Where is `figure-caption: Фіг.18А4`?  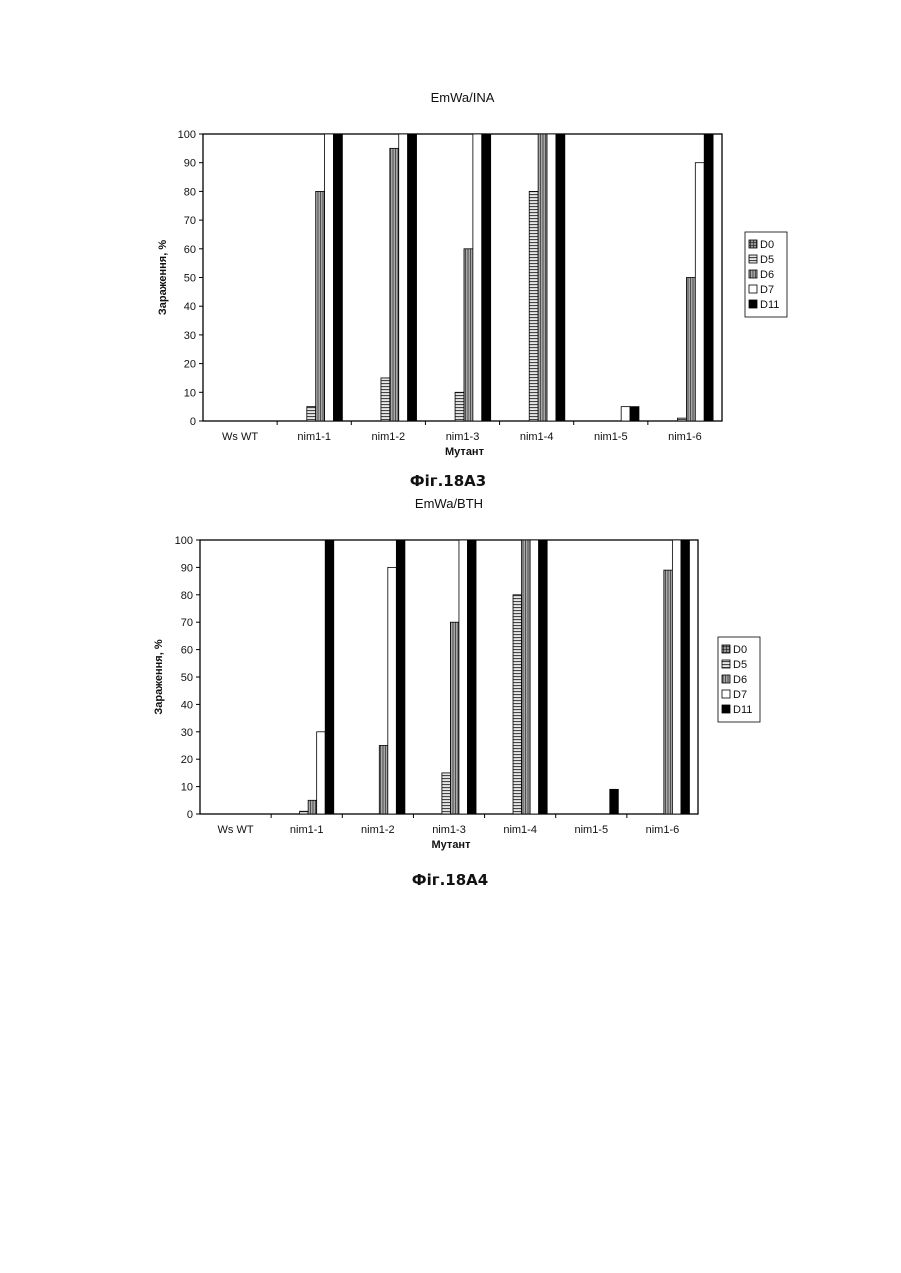 figure-caption: Фіг.18А4 is located at coordinates (450, 880).